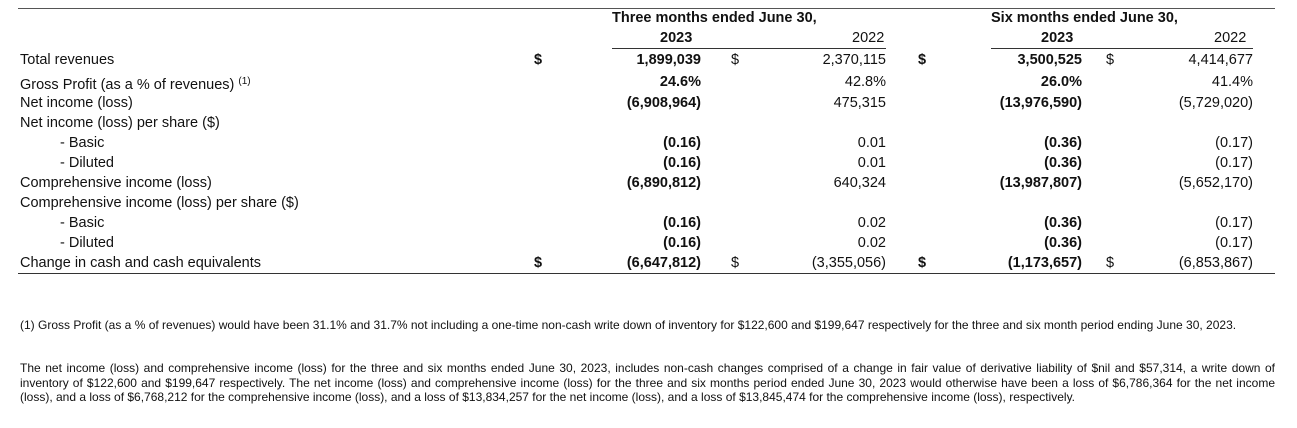  What do you see at coordinates (1215, 183) in the screenshot?
I see `value-2022-six-months: (5,652,170)` at bounding box center [1215, 183].